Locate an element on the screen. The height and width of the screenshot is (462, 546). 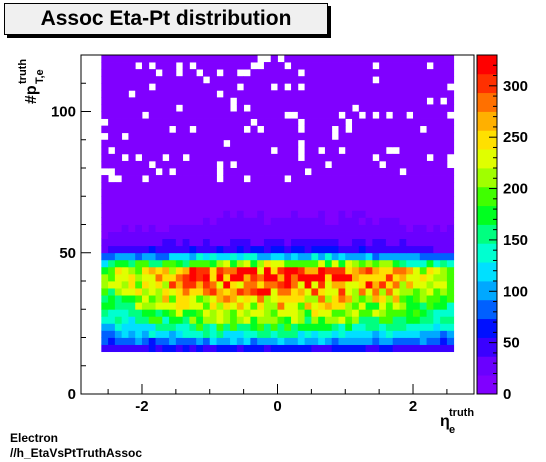
color-scale-tick-label: 250 is located at coordinates (515, 137).